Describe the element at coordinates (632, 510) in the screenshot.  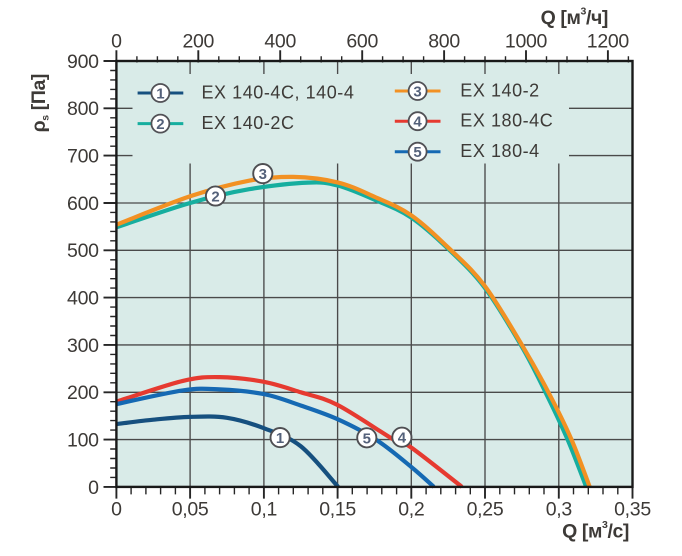
I see `svg-text: 0,35` at that location.